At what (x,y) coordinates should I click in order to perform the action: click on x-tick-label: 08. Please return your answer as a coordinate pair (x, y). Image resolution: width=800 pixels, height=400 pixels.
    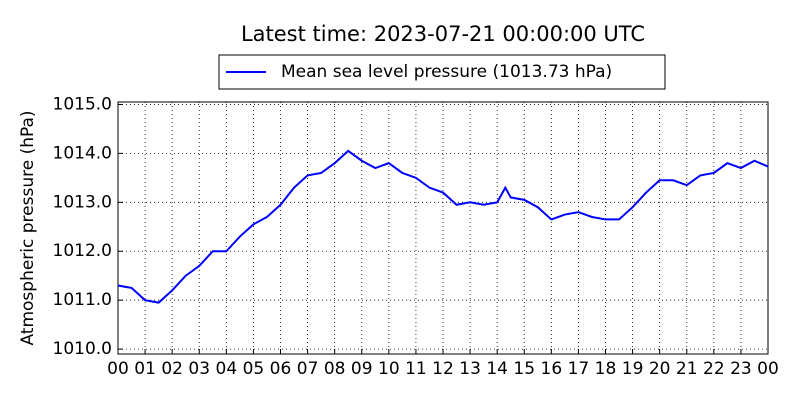
    Looking at the image, I should click on (335, 369).